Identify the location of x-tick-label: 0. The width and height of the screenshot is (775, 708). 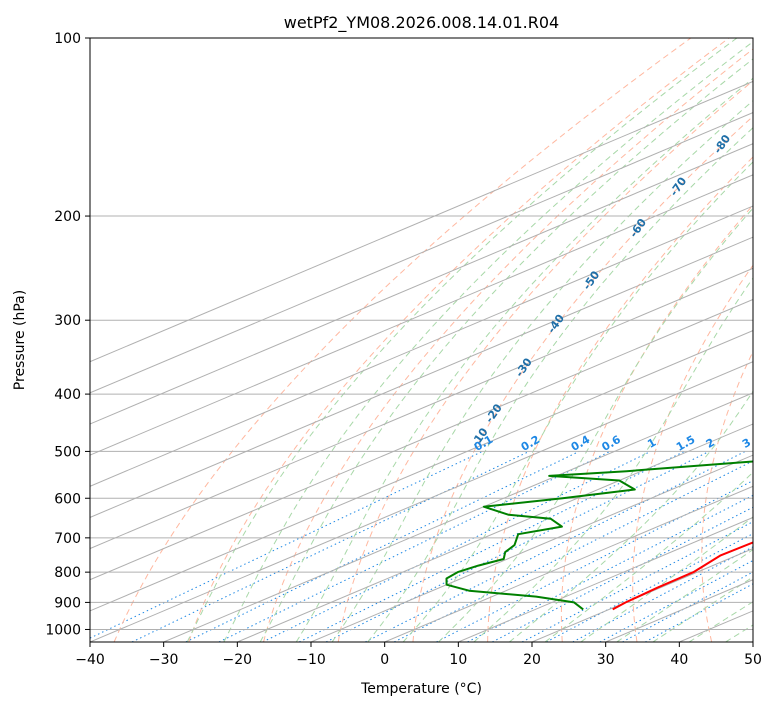
(384, 660).